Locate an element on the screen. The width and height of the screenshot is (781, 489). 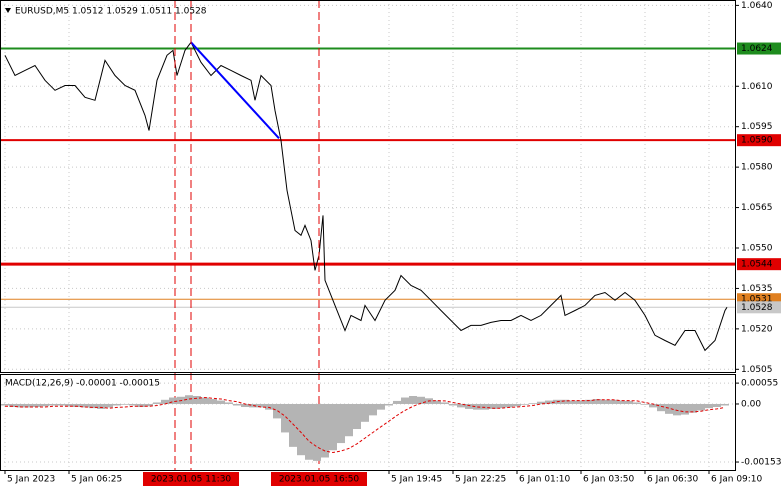
level-label: 1.0590 is located at coordinates (757, 141).